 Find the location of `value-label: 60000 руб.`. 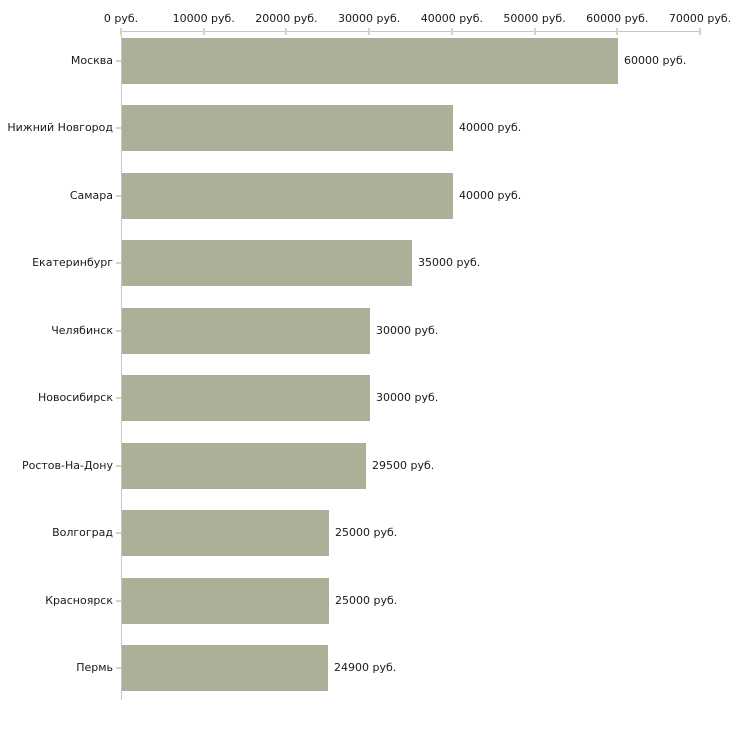

value-label: 60000 руб. is located at coordinates (655, 60).